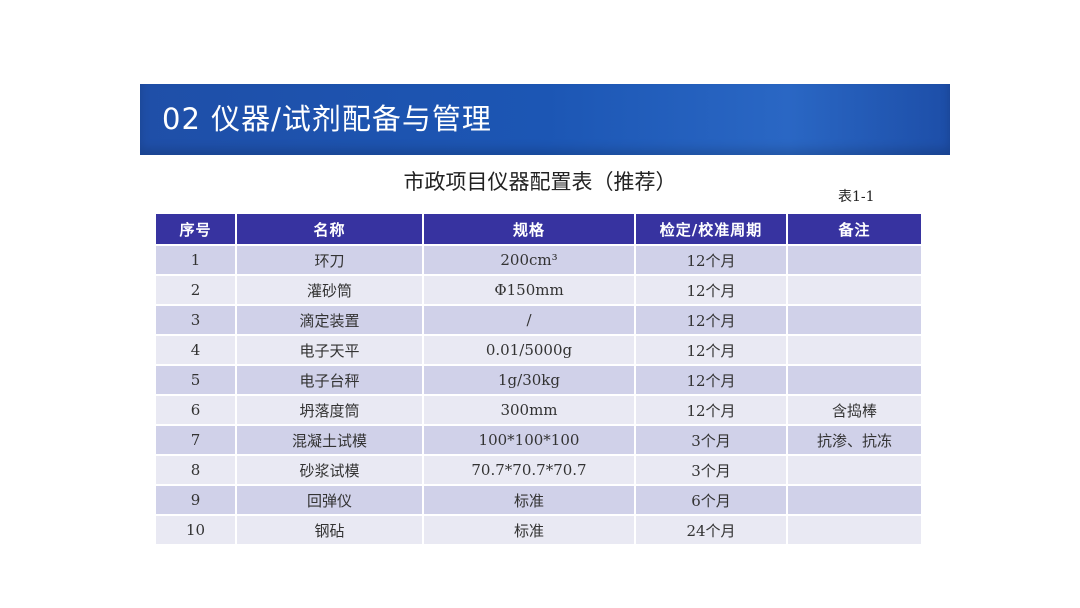 Image resolution: width=1080 pixels, height=608 pixels. Describe the element at coordinates (545, 119) in the screenshot. I see `slide-header-bar: 02 仪器/试剂配备与管理` at that location.